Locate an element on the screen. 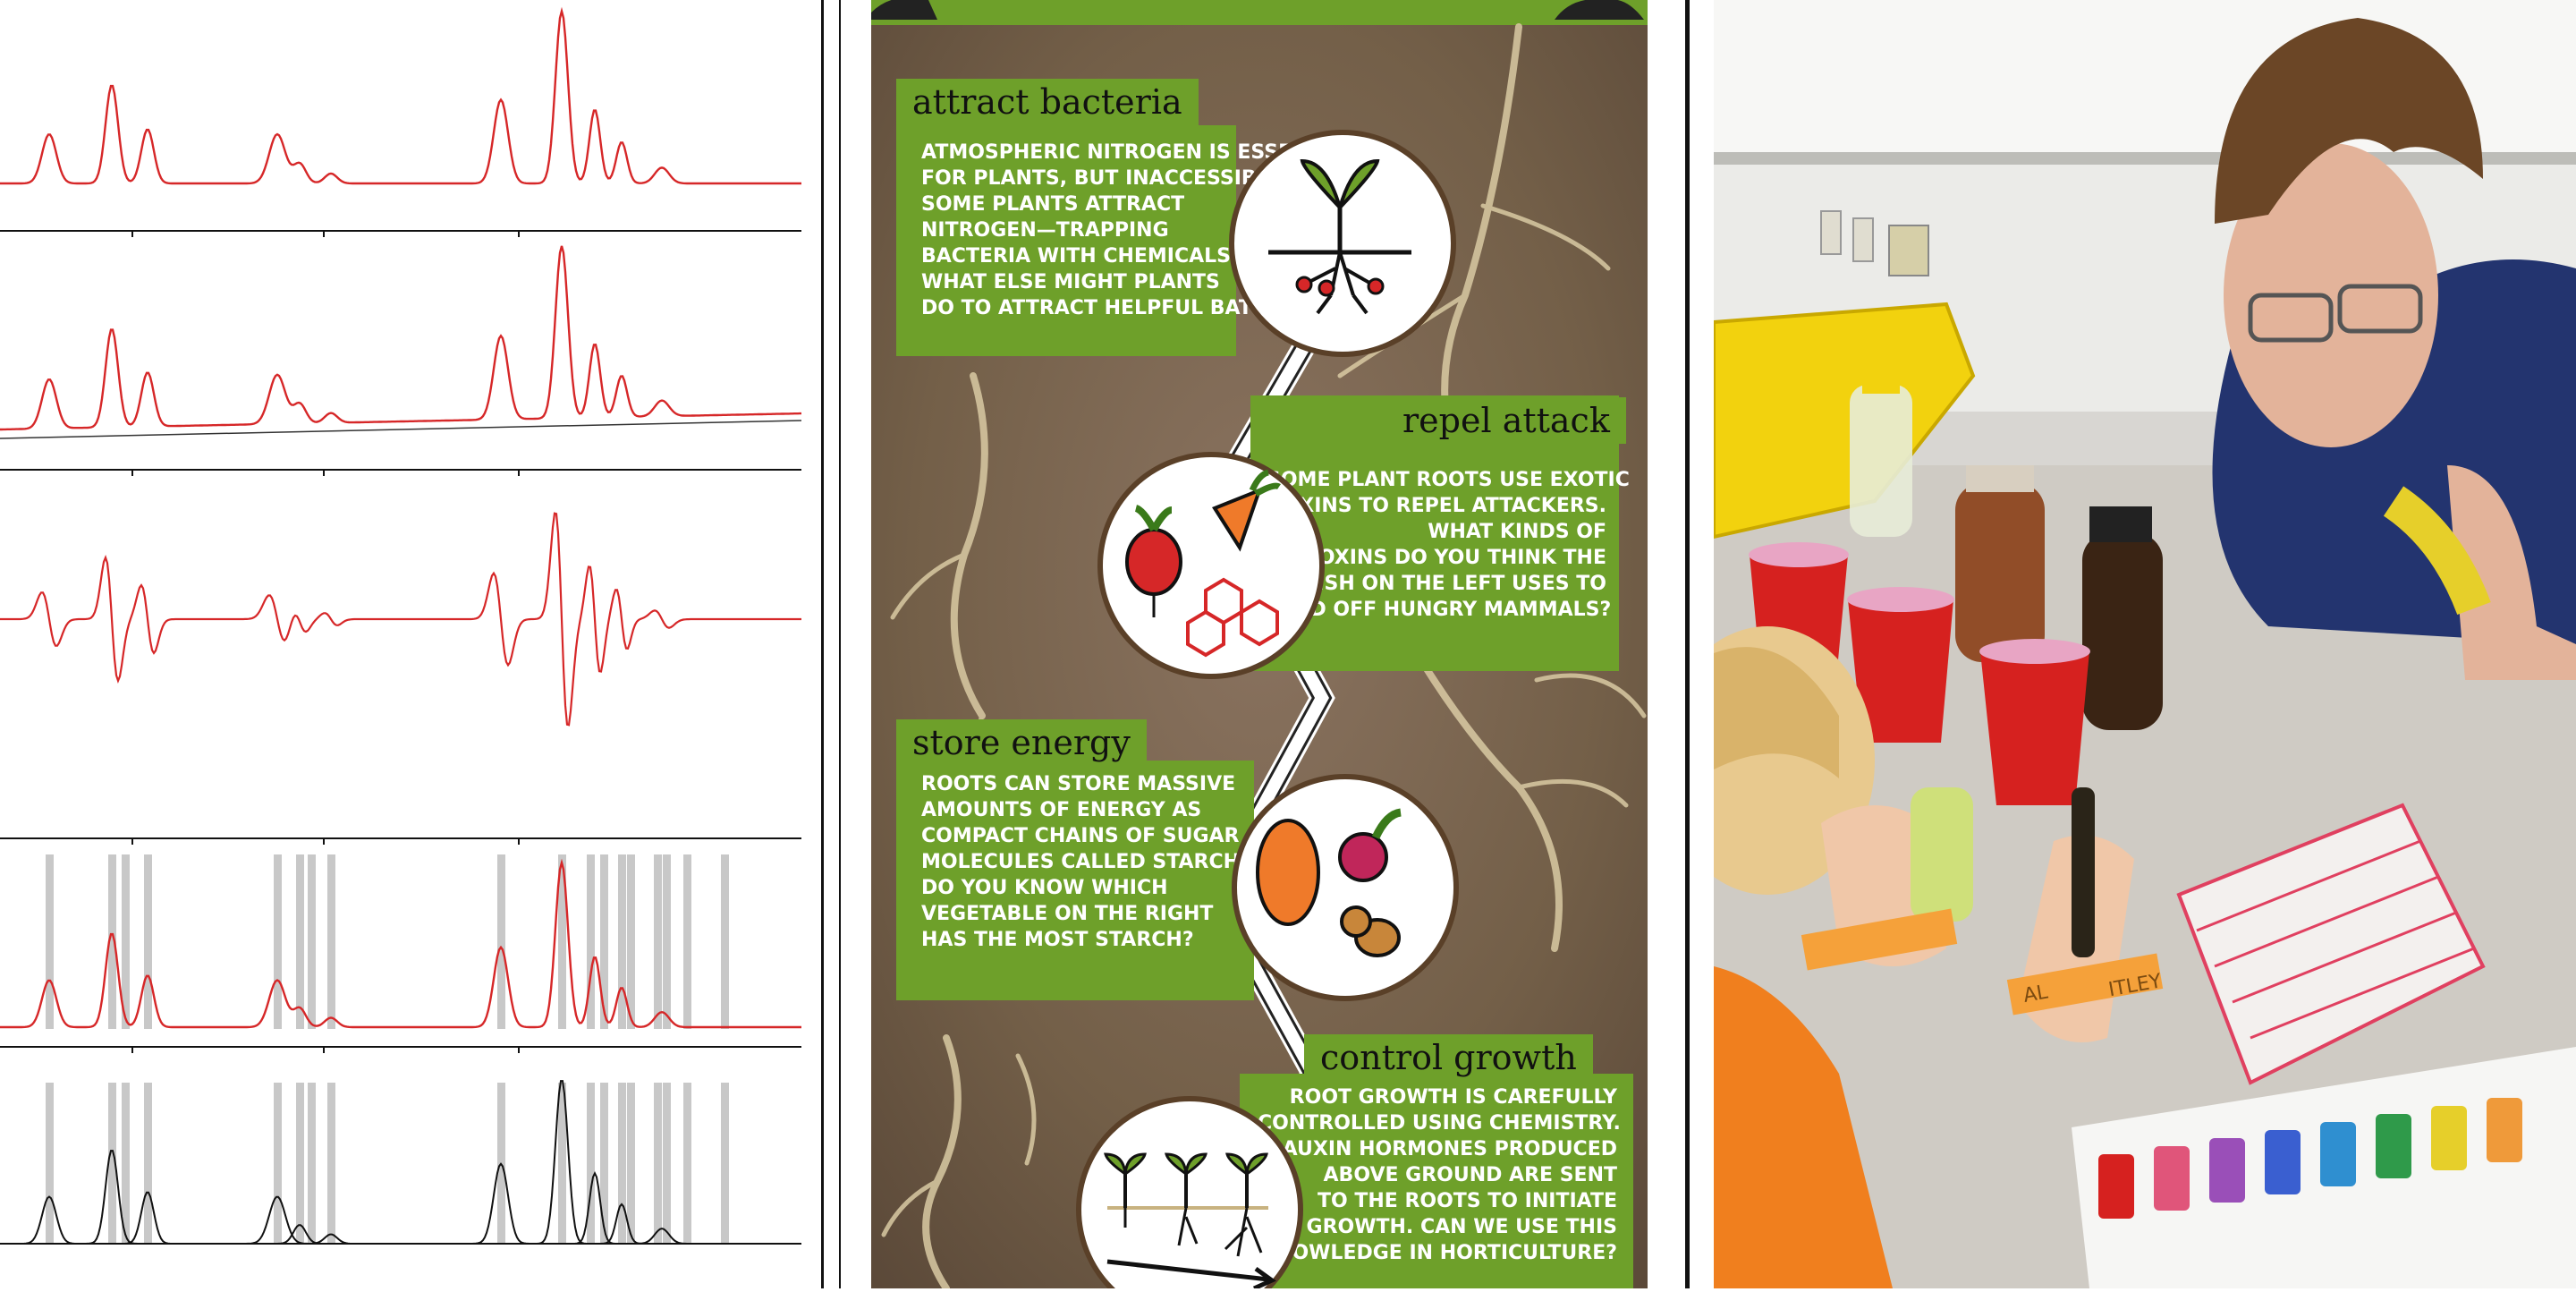 This screenshot has width=2576, height=1292. card-line: DO YOU KNOW WHICH is located at coordinates (1084, 888).